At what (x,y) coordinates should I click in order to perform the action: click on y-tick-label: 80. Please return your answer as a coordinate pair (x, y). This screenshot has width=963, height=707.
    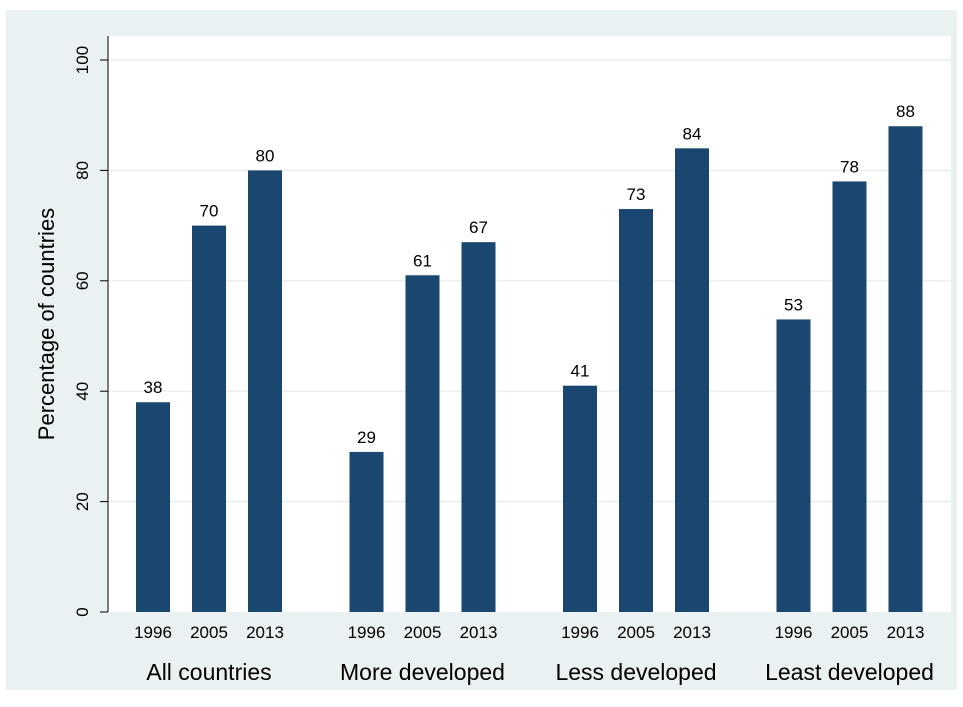
    Looking at the image, I should click on (82, 170).